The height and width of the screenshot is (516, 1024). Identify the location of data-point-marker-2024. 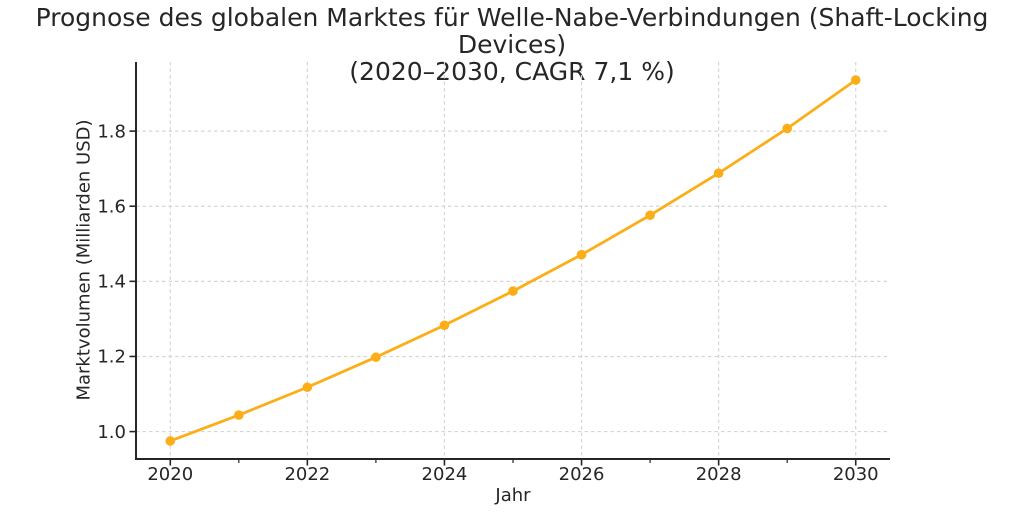
(444, 325).